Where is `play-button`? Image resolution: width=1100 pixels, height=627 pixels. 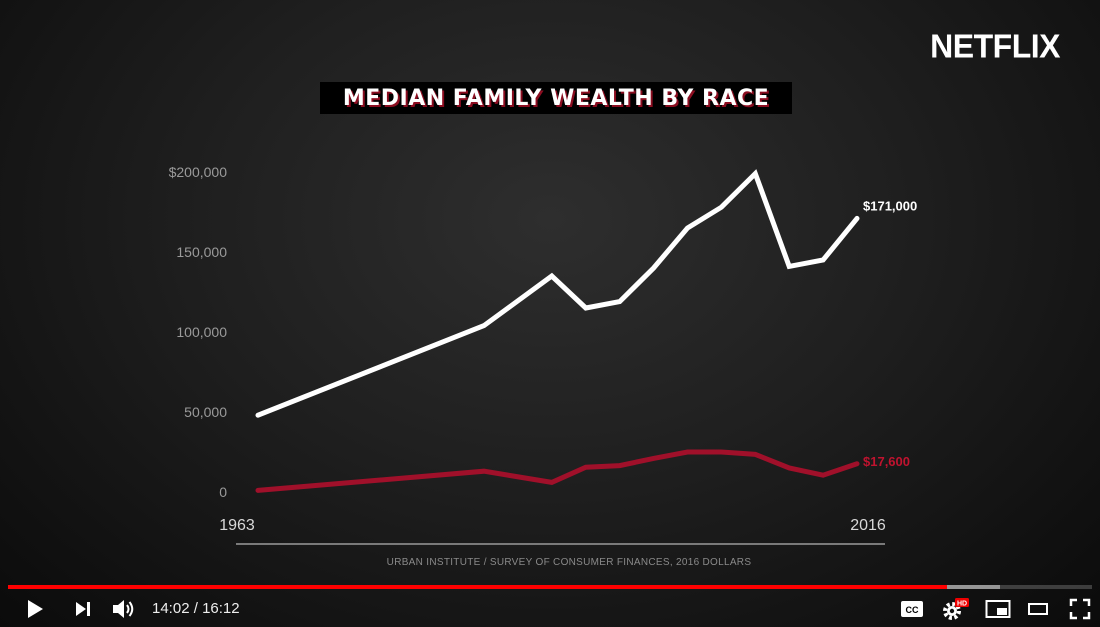
play-button is located at coordinates (35, 609).